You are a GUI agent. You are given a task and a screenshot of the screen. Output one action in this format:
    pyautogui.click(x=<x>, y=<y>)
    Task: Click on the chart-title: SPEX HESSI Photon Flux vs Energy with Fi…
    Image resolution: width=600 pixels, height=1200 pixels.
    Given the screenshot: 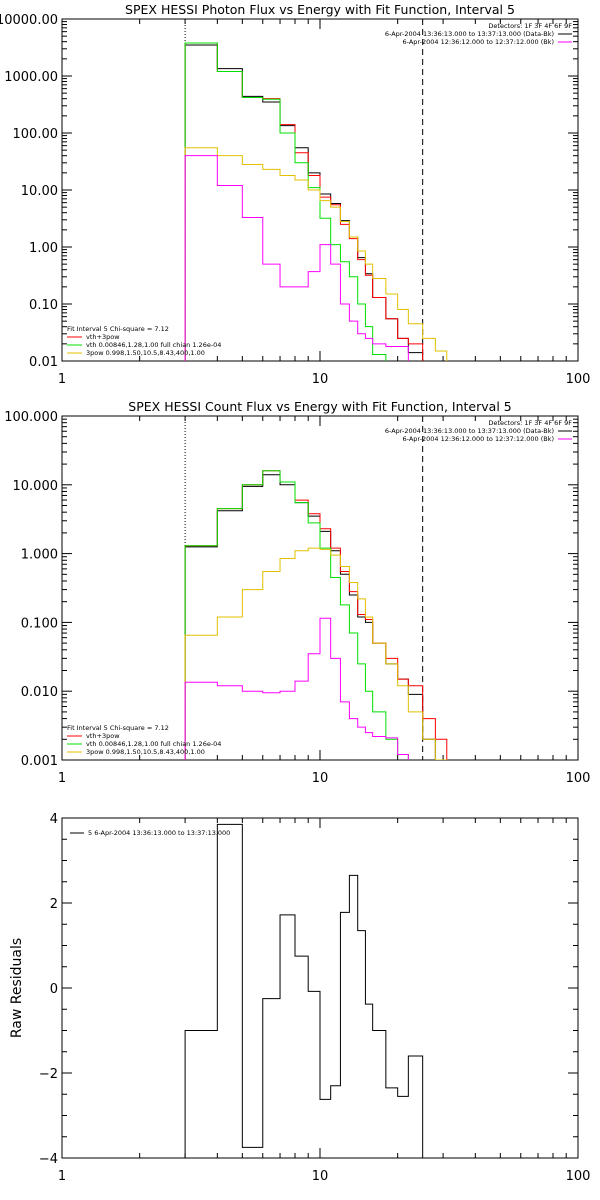 What is the action you would take?
    pyautogui.click(x=320, y=9)
    